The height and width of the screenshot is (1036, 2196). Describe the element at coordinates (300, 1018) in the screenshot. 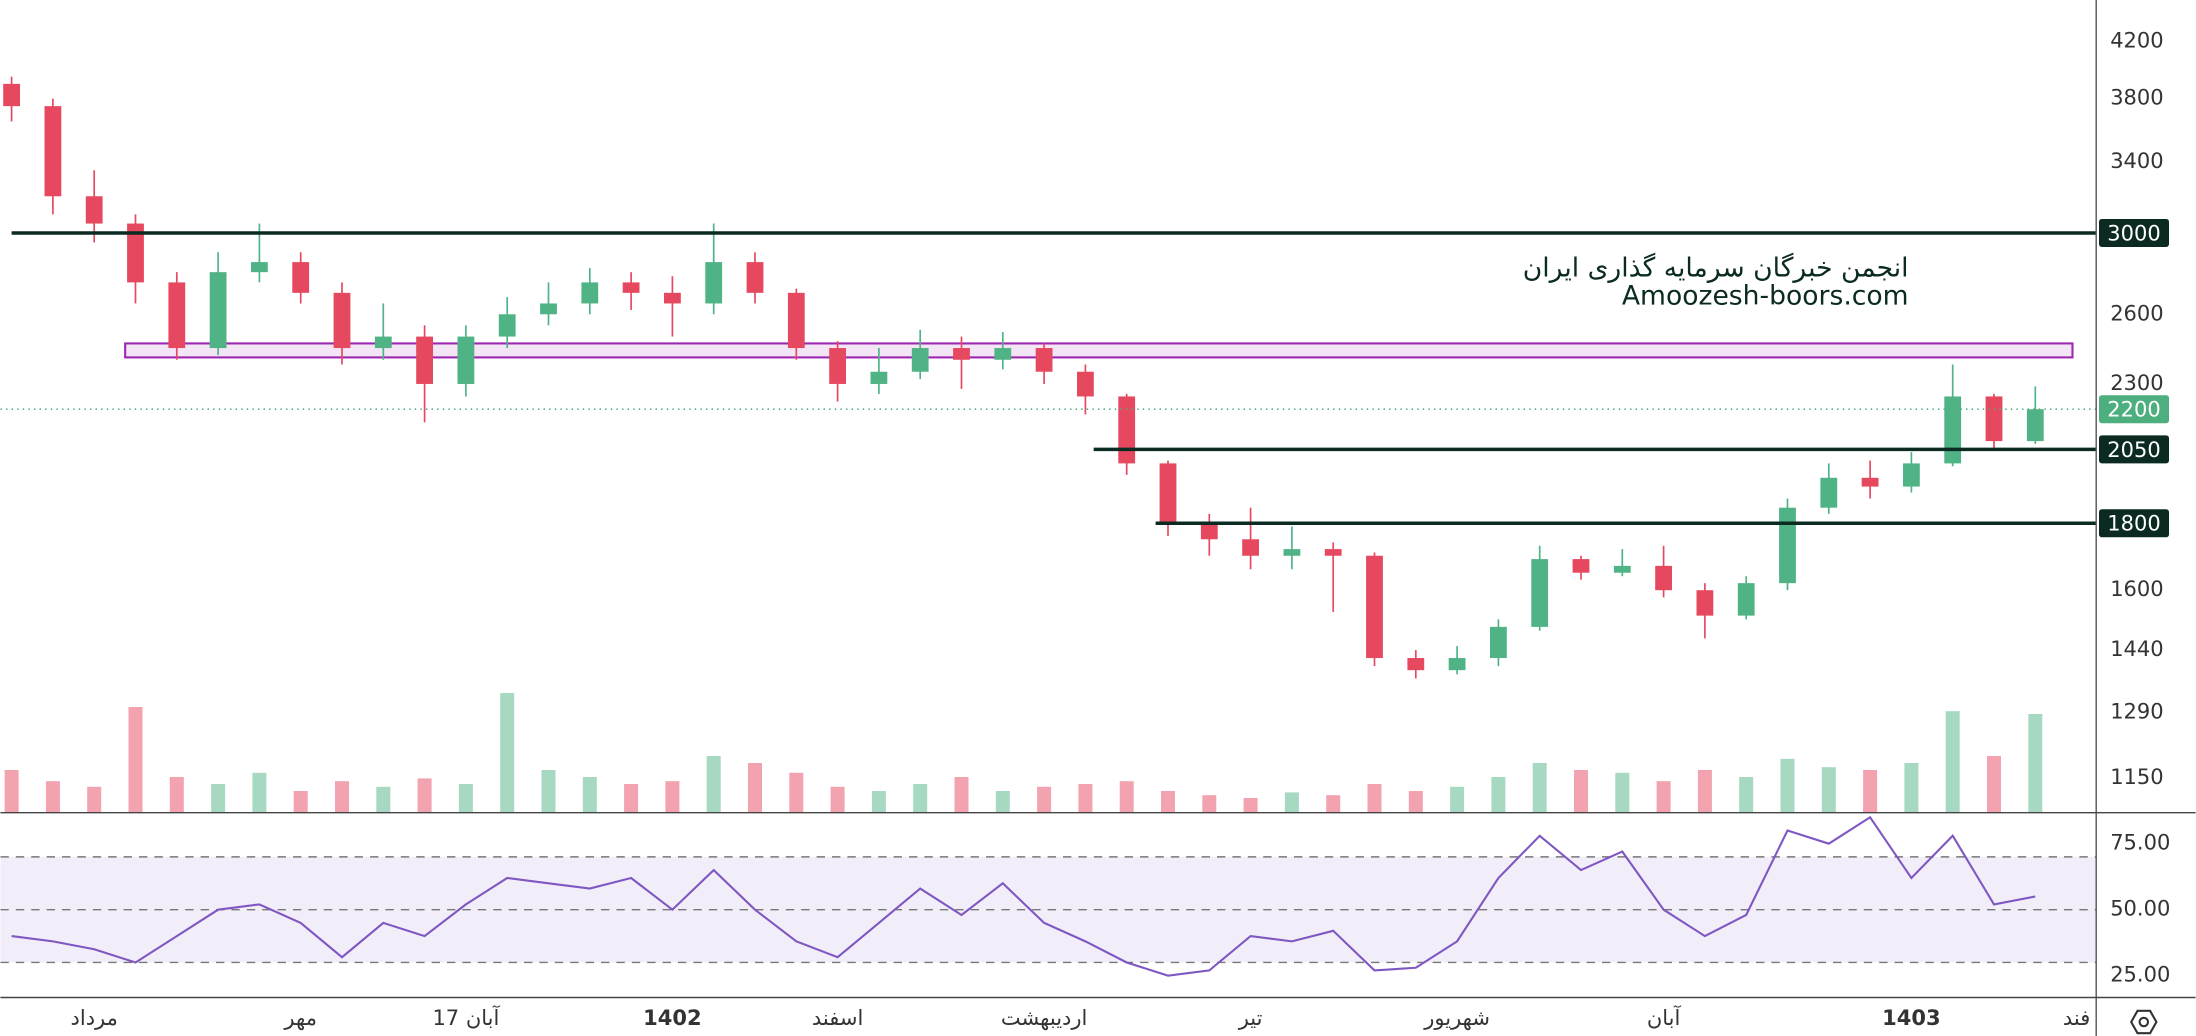

I see `x-tick-label: مهر` at that location.